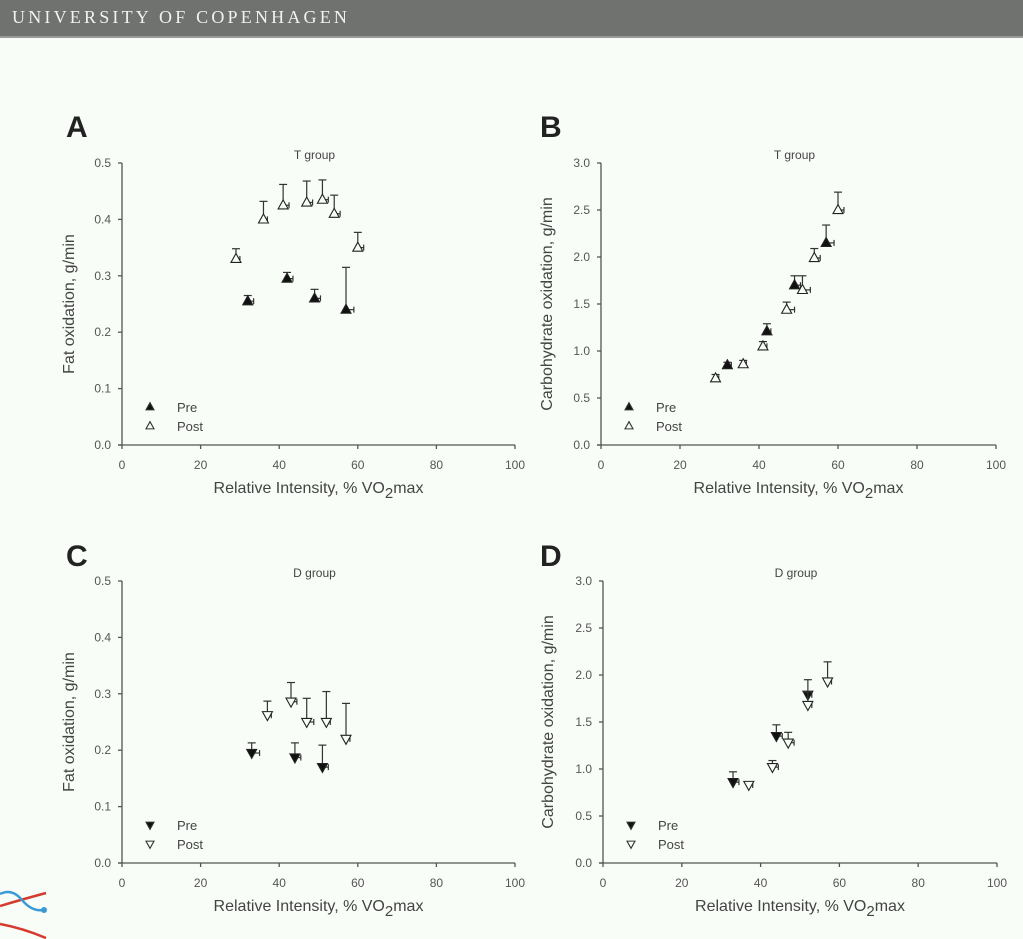 Image resolution: width=1023 pixels, height=939 pixels. Describe the element at coordinates (511, 19) in the screenshot. I see `header-bar: UNIVERSITY OF COPENHAGEN` at that location.